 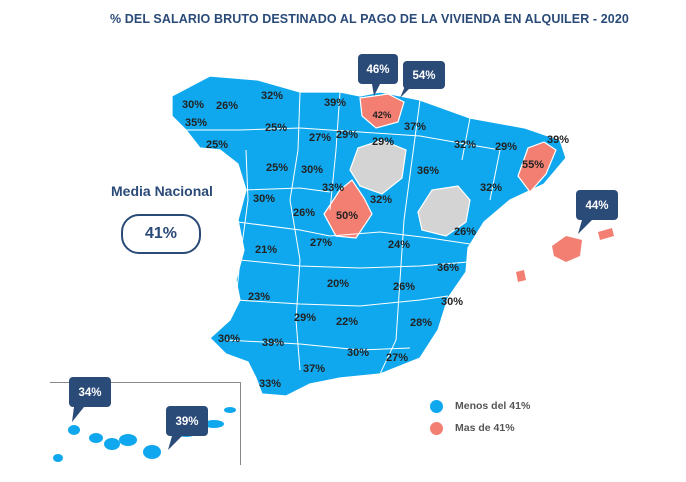 I want to click on callout-canarias-east: 39%, so click(x=187, y=428).